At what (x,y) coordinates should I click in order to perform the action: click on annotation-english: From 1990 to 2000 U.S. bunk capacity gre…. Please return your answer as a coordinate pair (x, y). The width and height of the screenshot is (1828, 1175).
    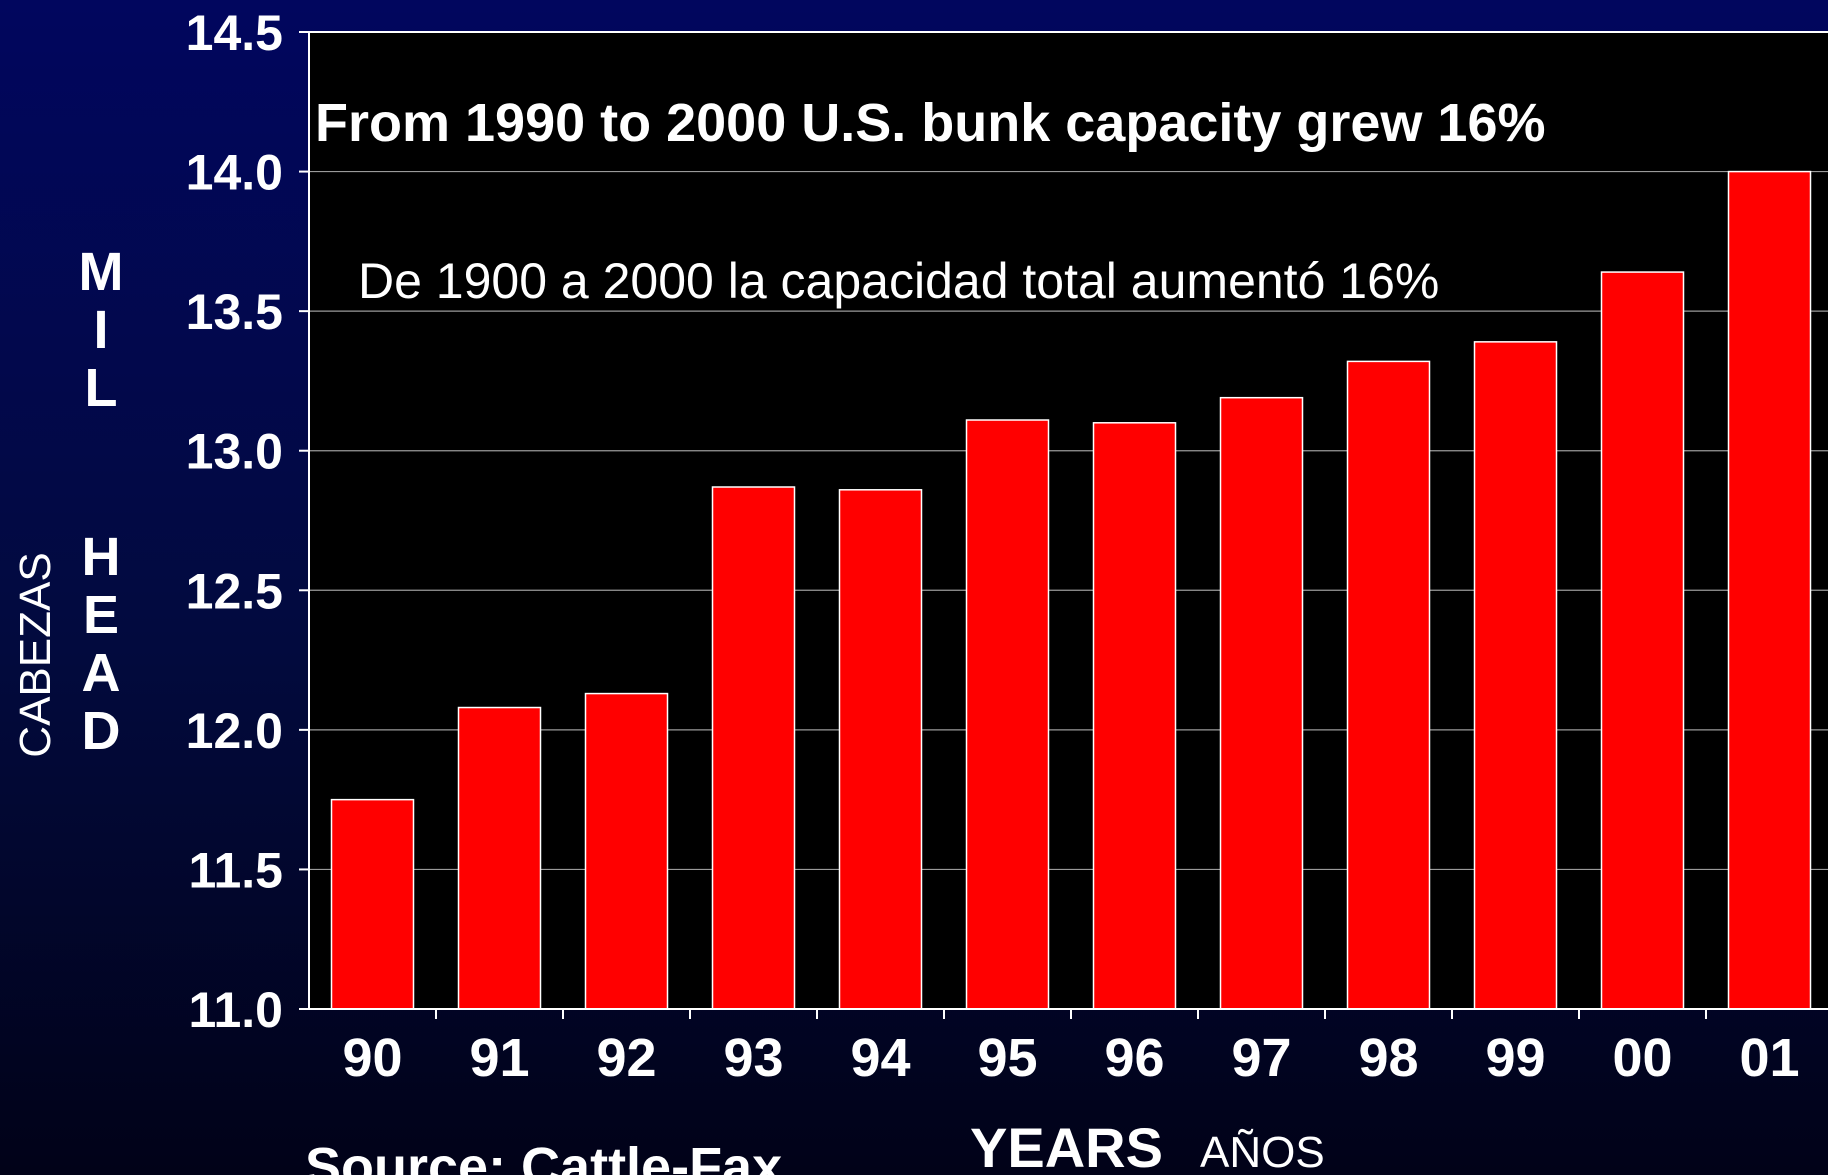
    Looking at the image, I should click on (930, 123).